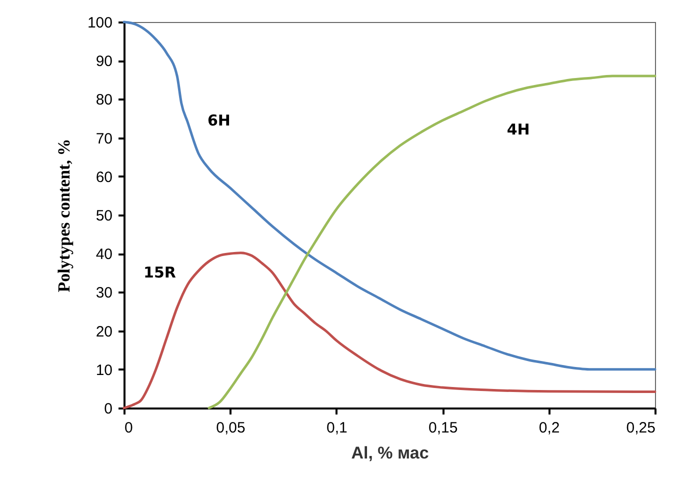  I want to click on y-tick-label: 30, so click(104, 293).